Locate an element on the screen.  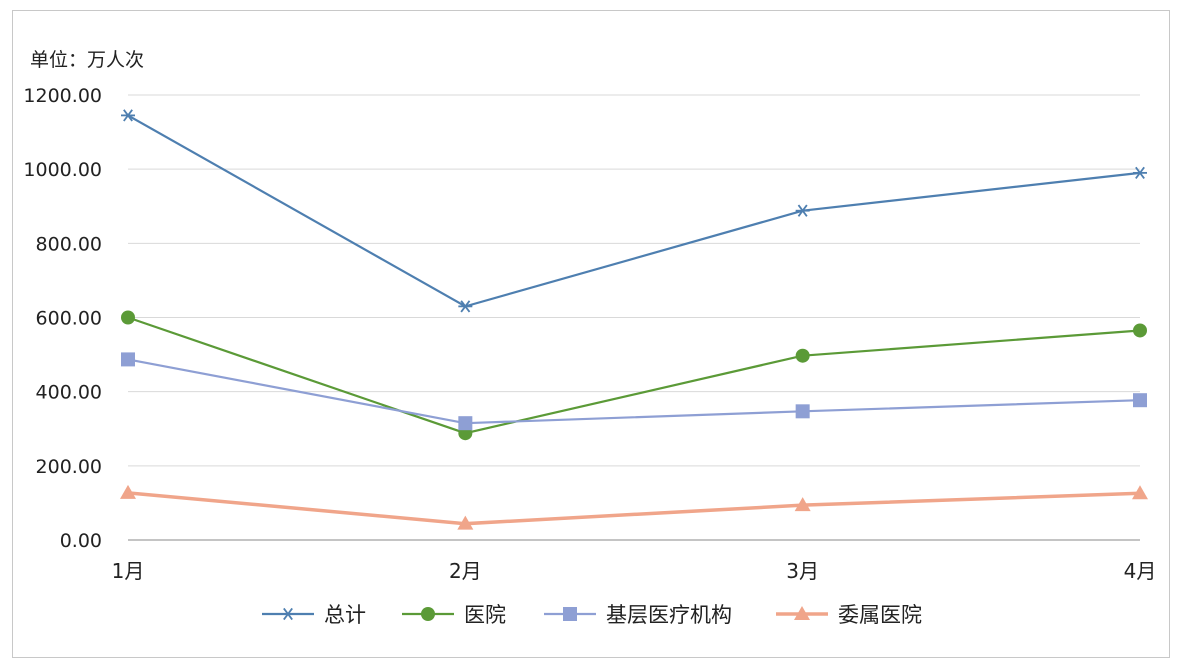
unit-label: 单位：万人次 is located at coordinates (87, 60).